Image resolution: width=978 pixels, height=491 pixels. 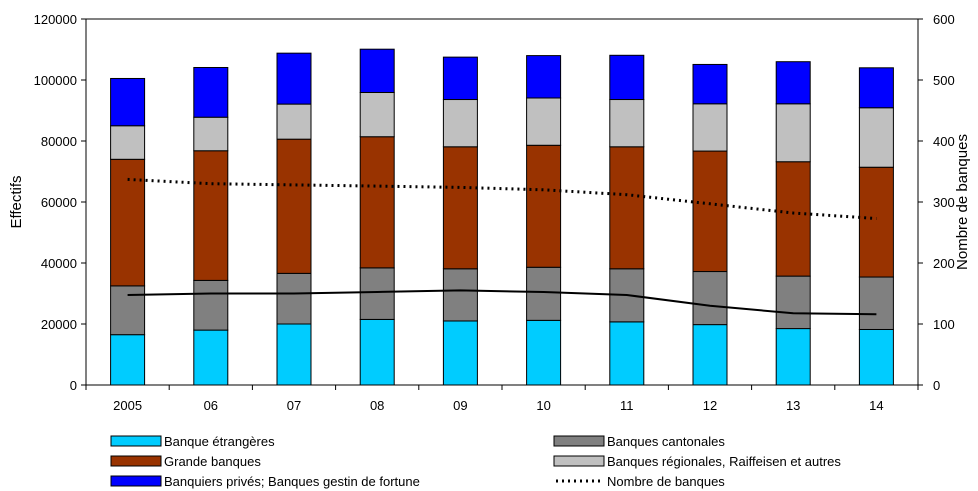 I want to click on y-tick-label: 40000, so click(x=59, y=263).